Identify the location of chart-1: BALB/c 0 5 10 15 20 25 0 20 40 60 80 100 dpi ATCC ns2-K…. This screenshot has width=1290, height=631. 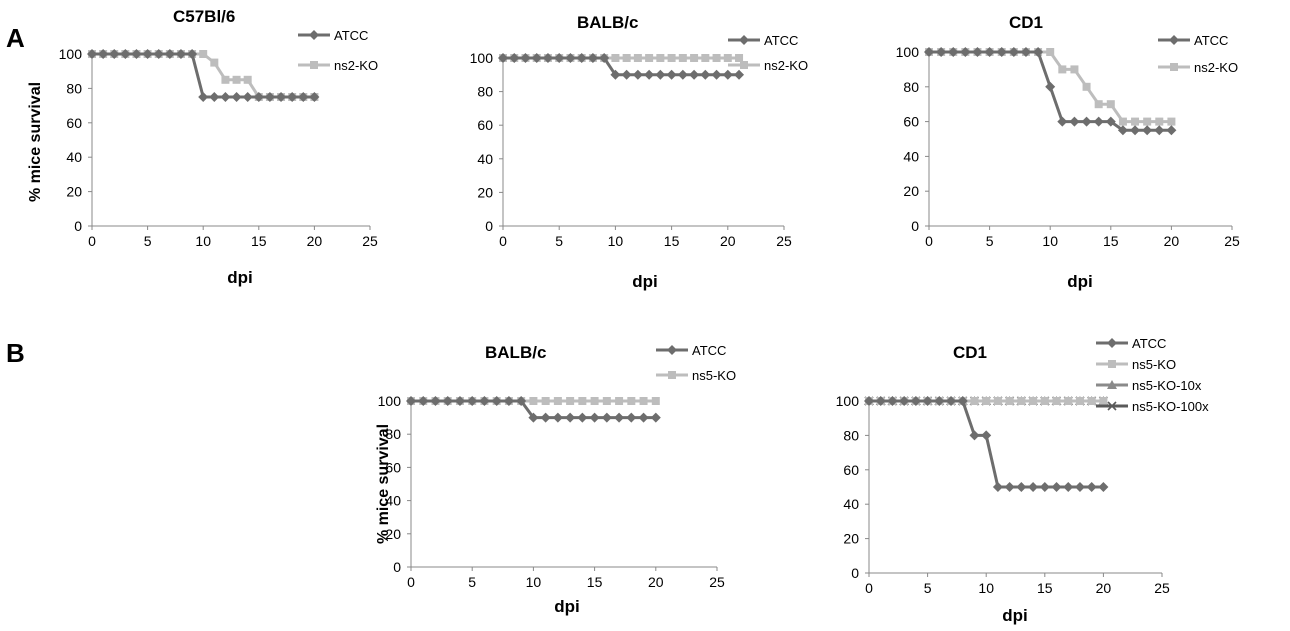
(639, 152).